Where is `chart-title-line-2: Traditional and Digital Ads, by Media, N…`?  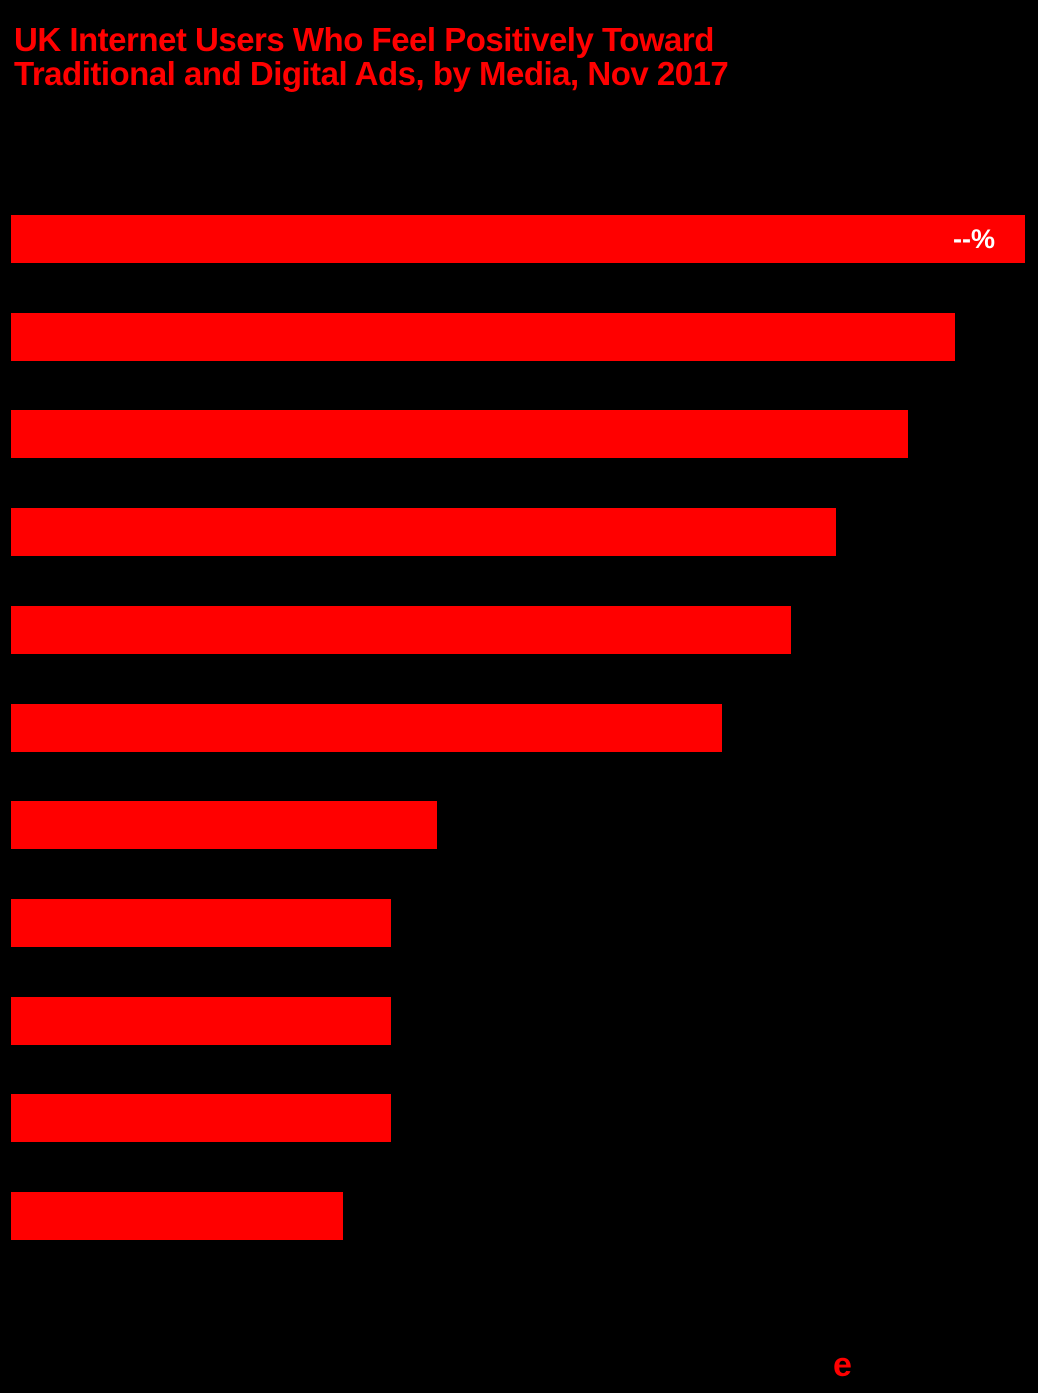 chart-title-line-2: Traditional and Digital Ads, by Media, N… is located at coordinates (371, 73).